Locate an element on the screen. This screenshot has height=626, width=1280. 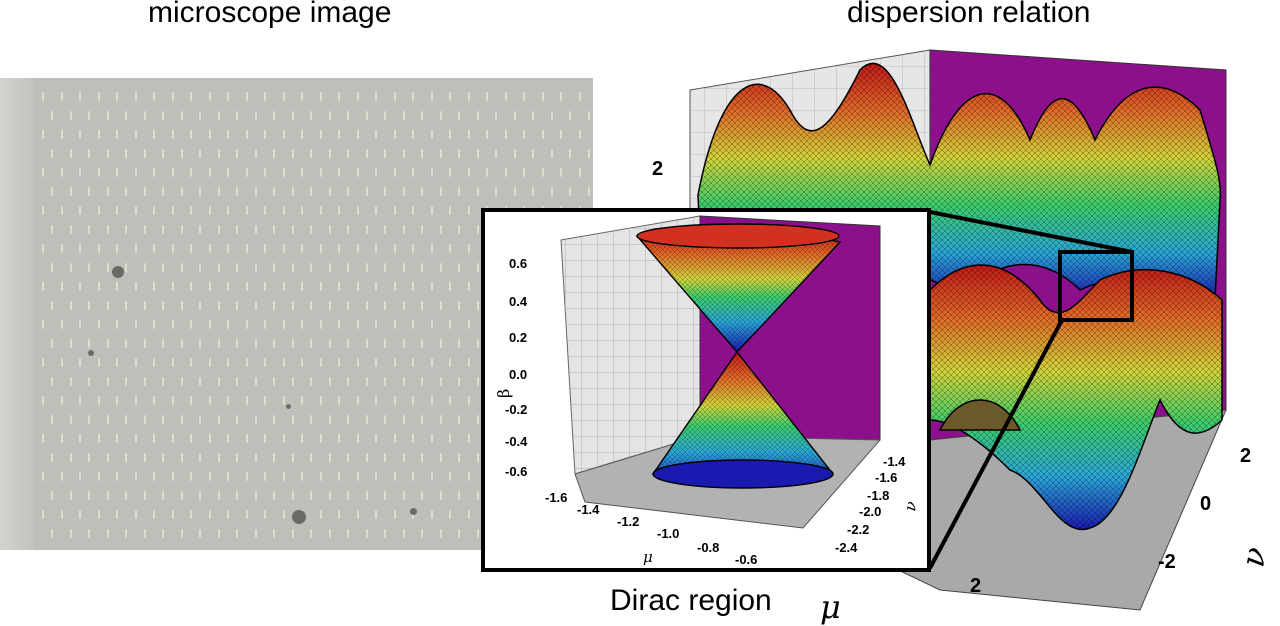
beta-tick: -0.4 is located at coordinates (516, 441).